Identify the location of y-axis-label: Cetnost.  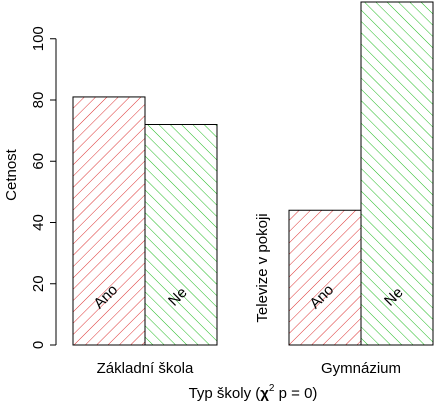
(11, 174).